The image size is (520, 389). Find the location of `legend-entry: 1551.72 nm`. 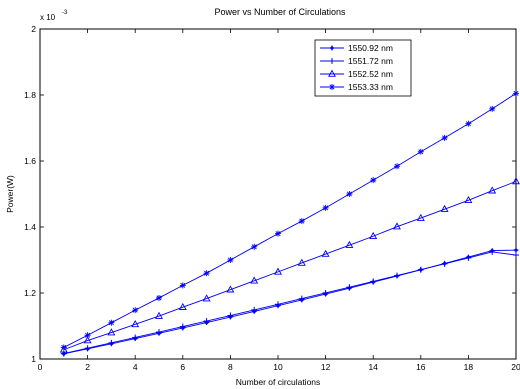

legend-entry: 1551.72 nm is located at coordinates (356, 61).